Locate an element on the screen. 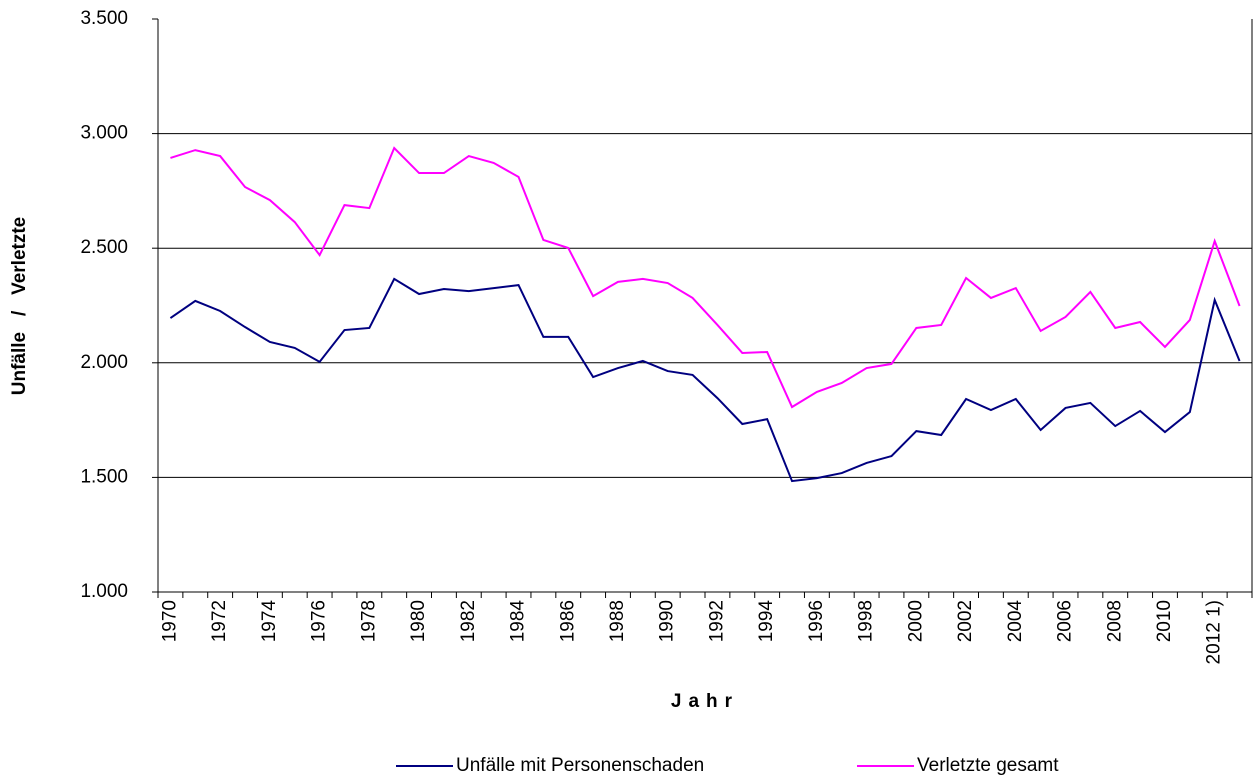 The height and width of the screenshot is (778, 1256). x-tick-label: 1984 is located at coordinates (518, 621).